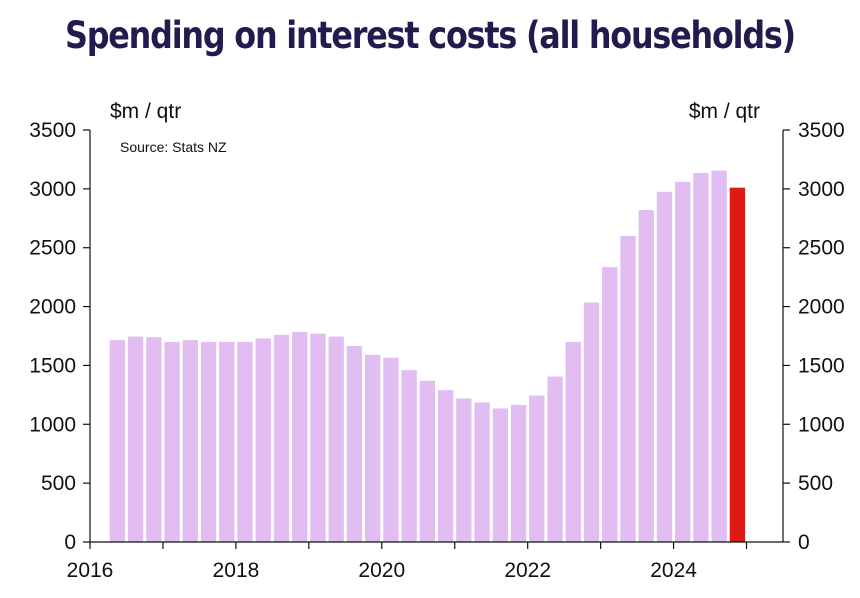 The image size is (860, 598). What do you see at coordinates (154, 439) in the screenshot?
I see `bar-2016Q4` at bounding box center [154, 439].